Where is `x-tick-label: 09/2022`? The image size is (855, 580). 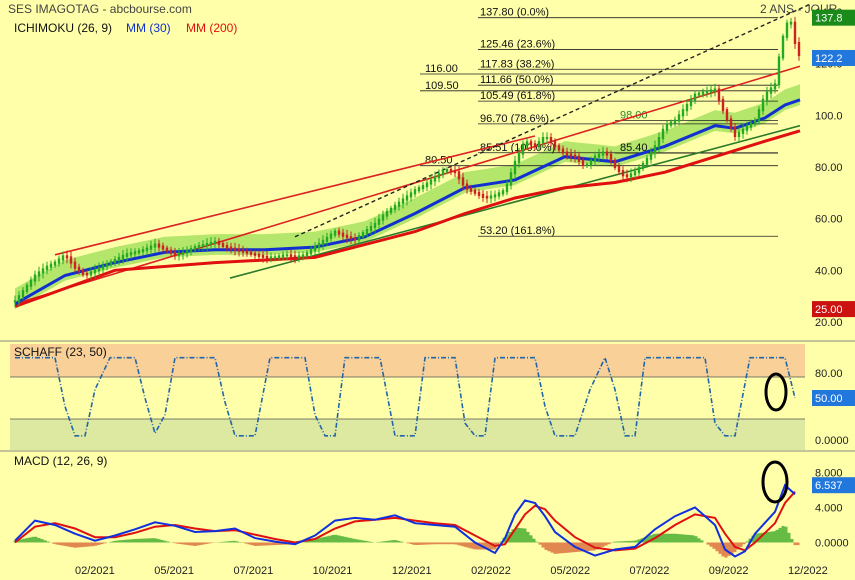
x-tick-label: 09/2022 is located at coordinates (729, 571).